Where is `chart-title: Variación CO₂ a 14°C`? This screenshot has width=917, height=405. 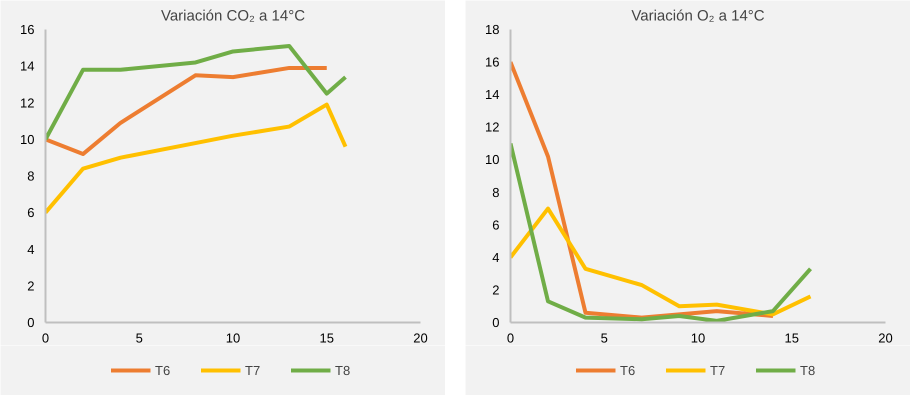 chart-title: Variación CO₂ a 14°C is located at coordinates (233, 16).